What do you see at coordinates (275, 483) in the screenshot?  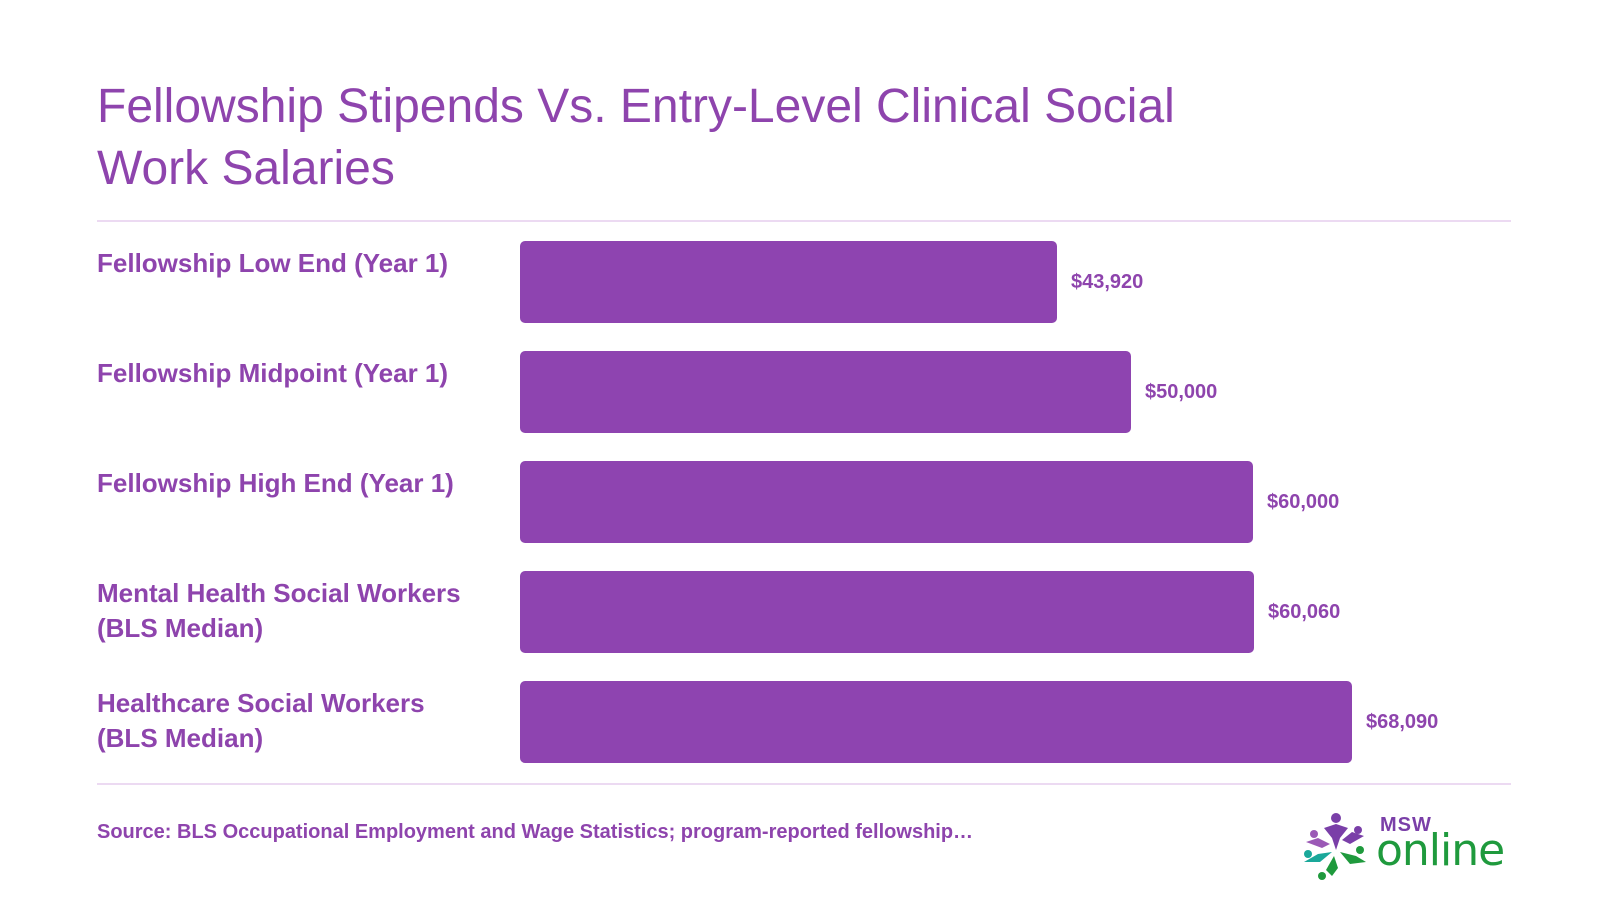 I see `category-label: Fellowship High End (Year 1)` at bounding box center [275, 483].